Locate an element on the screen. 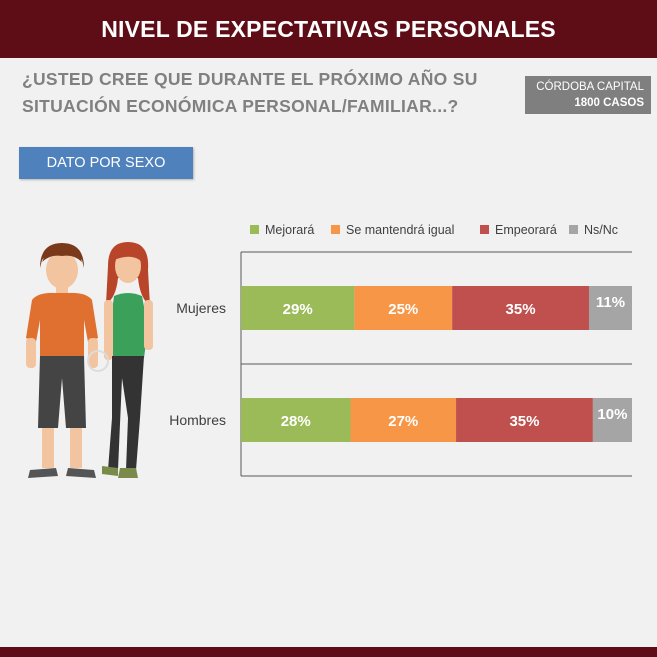 The width and height of the screenshot is (657, 657). people-illustration is located at coordinates (89, 360).